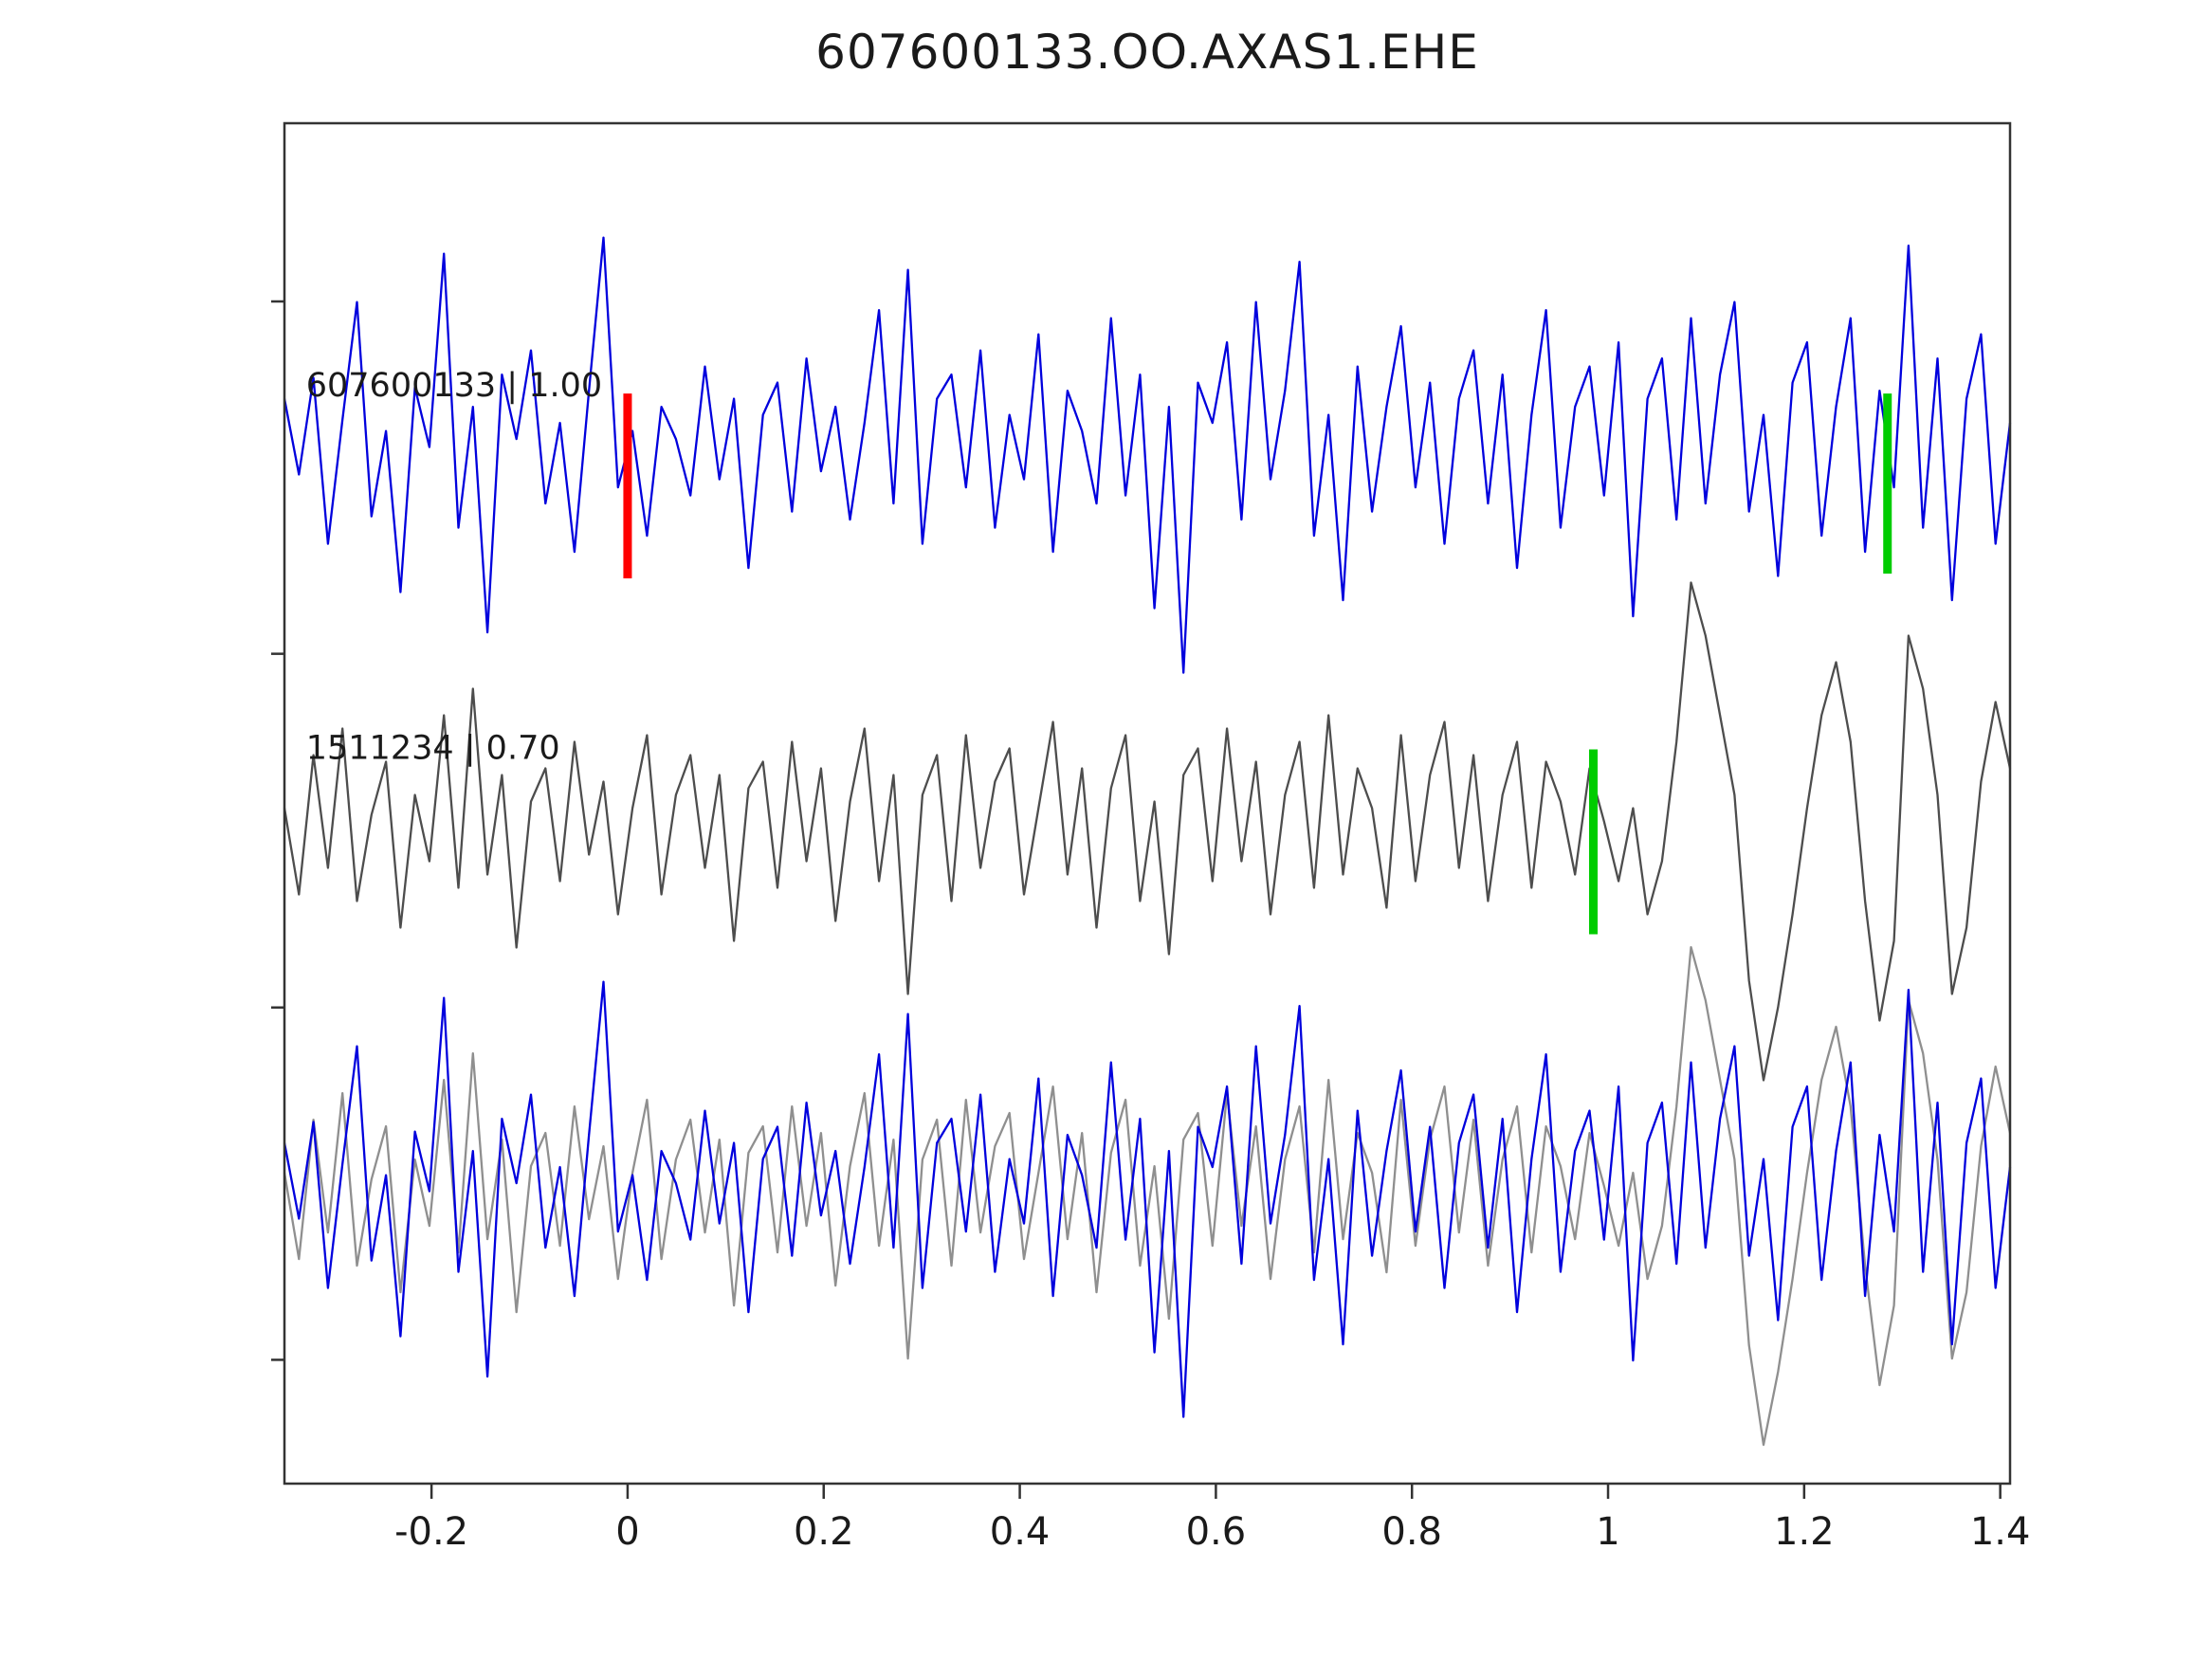 This screenshot has height=1659, width=2212. I want to click on trace-label: 607600133 | 1.00, so click(454, 386).